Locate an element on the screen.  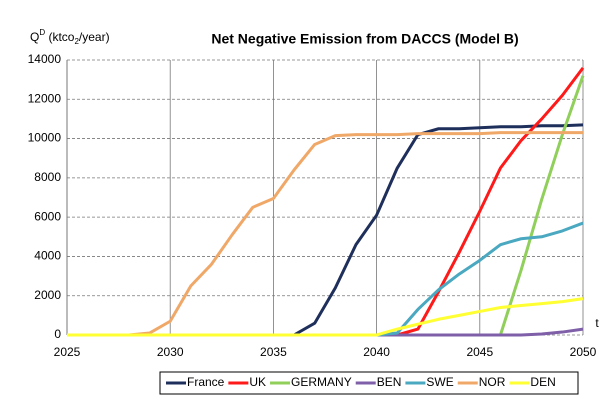
y-axis-label: QD (ktco2/year) is located at coordinates (70, 37).